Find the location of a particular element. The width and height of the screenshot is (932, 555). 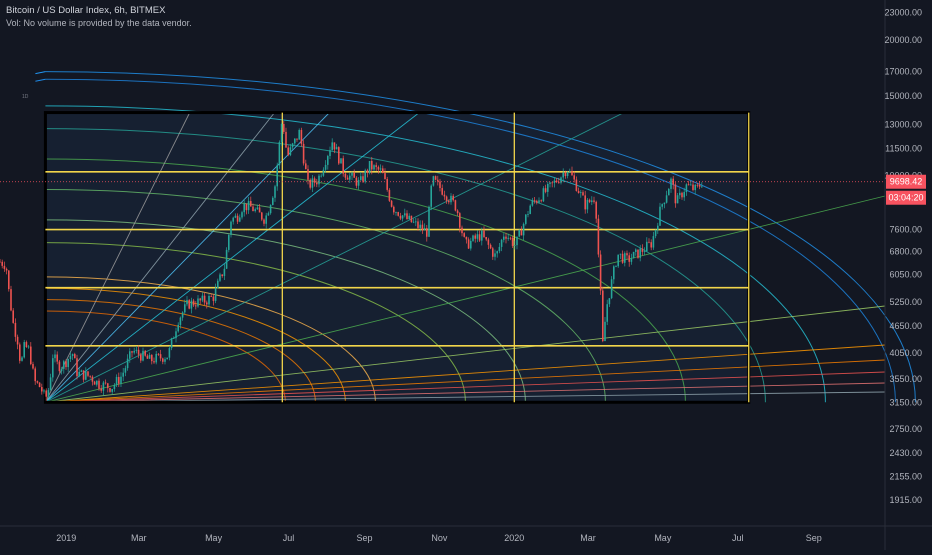

y-tick-label: 6800.00 is located at coordinates (905, 251).